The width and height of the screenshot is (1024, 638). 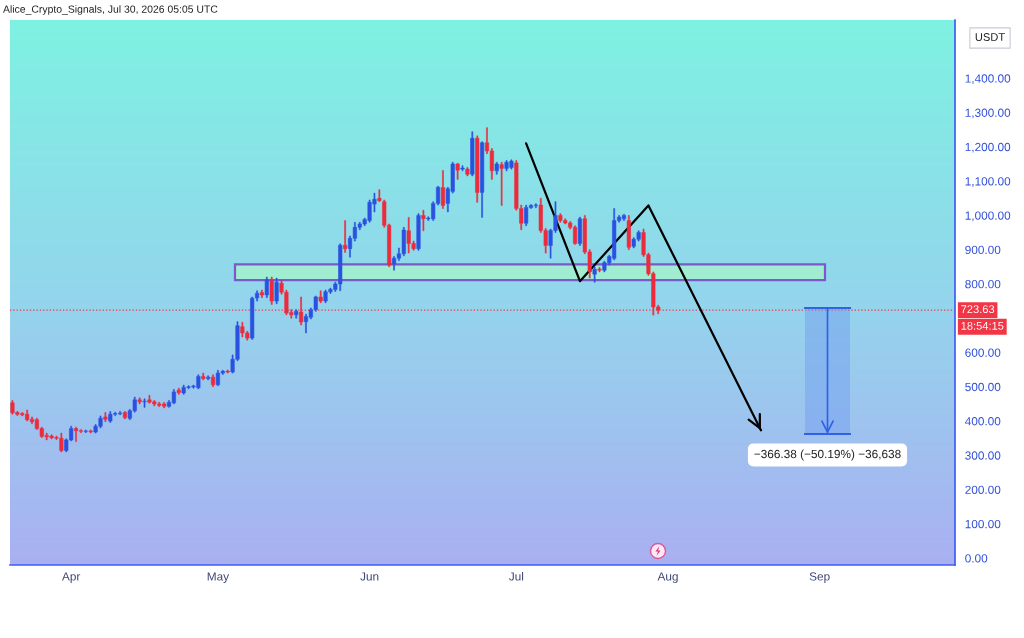 I want to click on x-tick-label: Apr, so click(x=71, y=577).